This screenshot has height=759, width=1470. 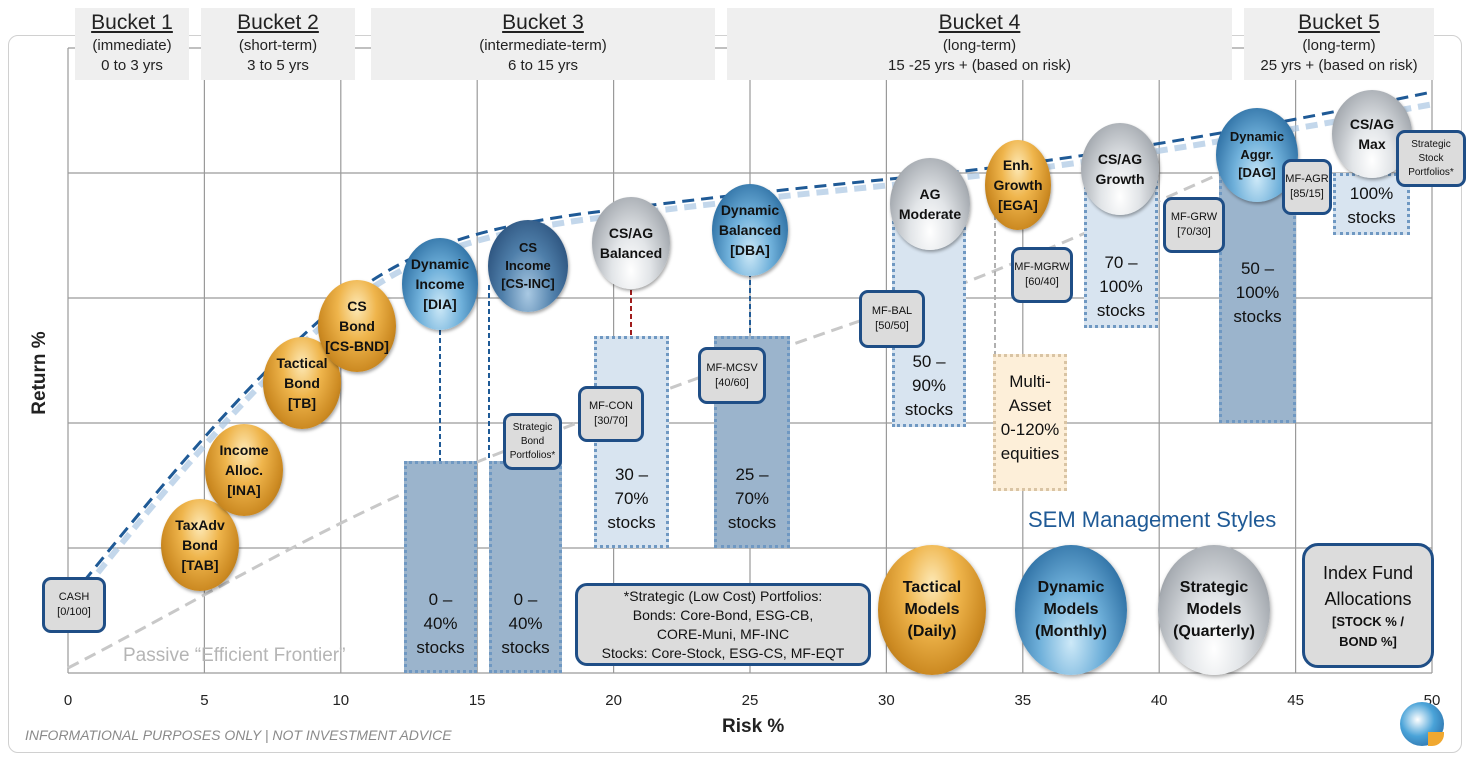 I want to click on x-tick-label: 35, so click(x=1023, y=700).